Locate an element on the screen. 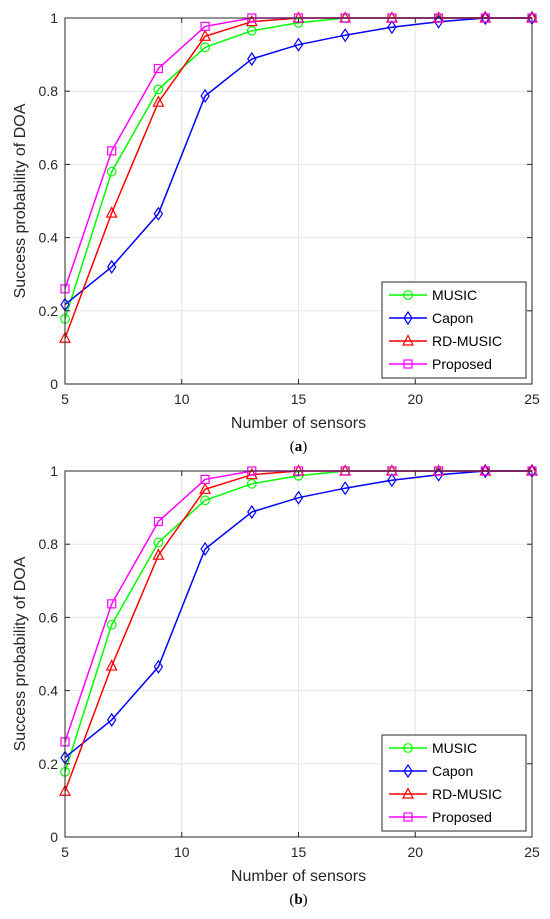 The image size is (550, 919). caption: (a) is located at coordinates (299, 447).